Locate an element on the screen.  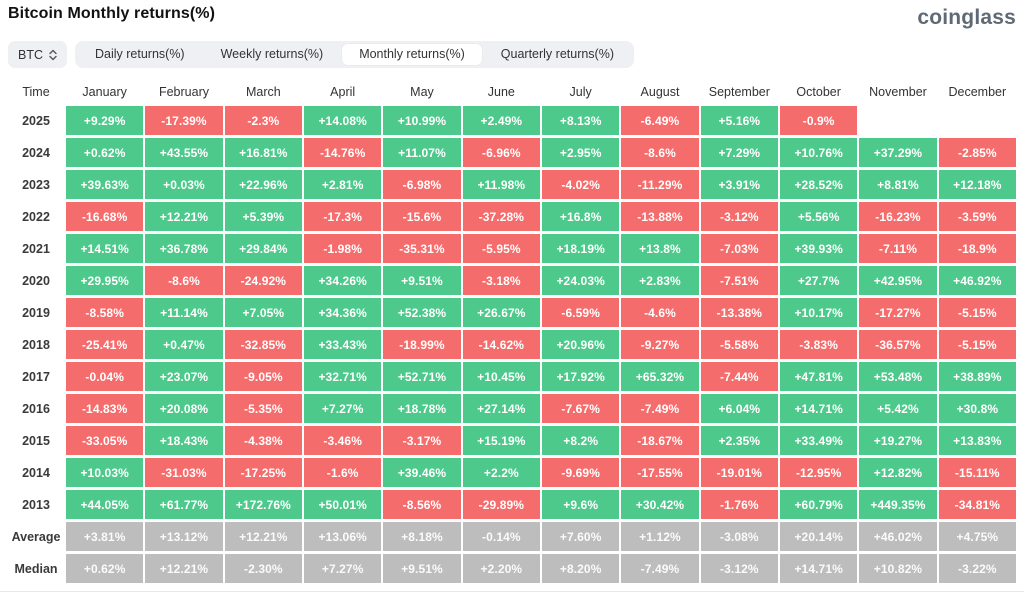
return-cell: +9.6% is located at coordinates (581, 504).